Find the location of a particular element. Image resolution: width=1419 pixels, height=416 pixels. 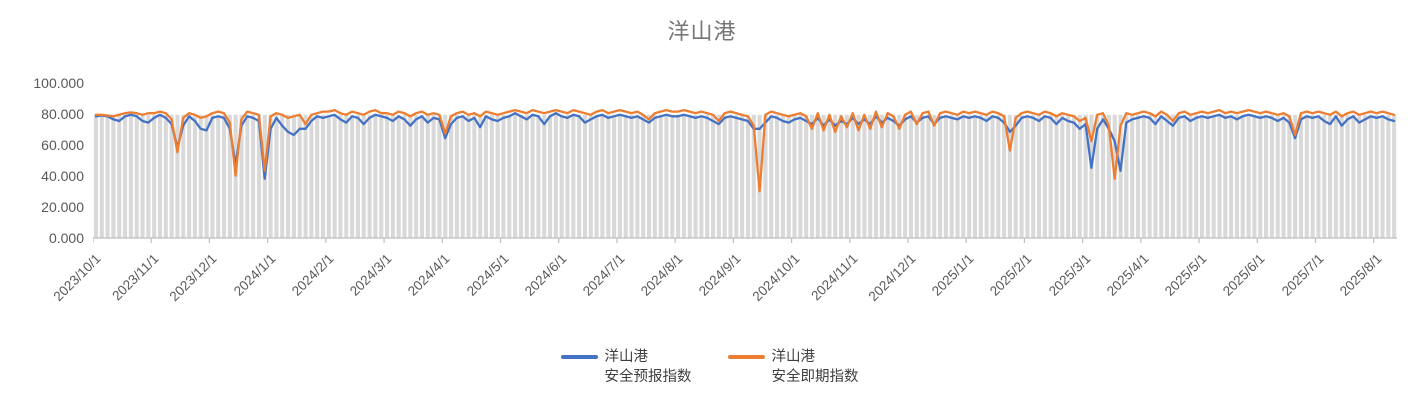

legend-spot-line1: 洋山港 is located at coordinates (793, 357).